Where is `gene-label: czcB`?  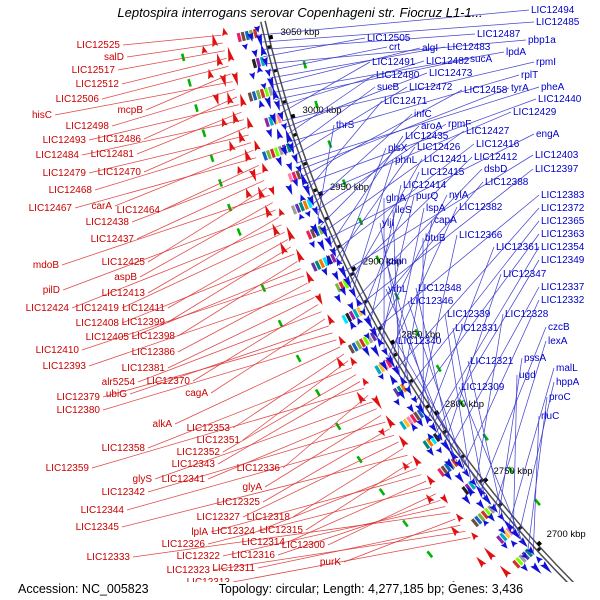 gene-label: czcB is located at coordinates (559, 327).